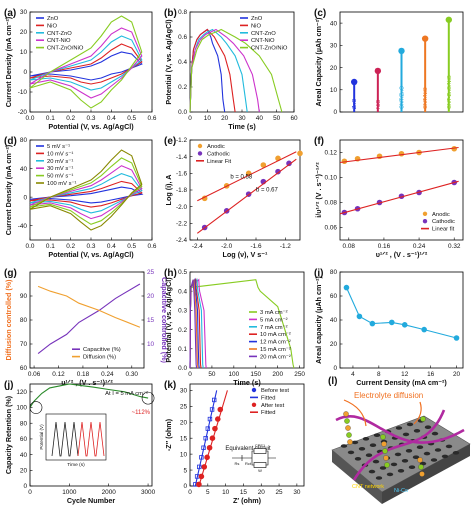  I want to click on y-tick-label-f: 0.10, so click(331, 178).